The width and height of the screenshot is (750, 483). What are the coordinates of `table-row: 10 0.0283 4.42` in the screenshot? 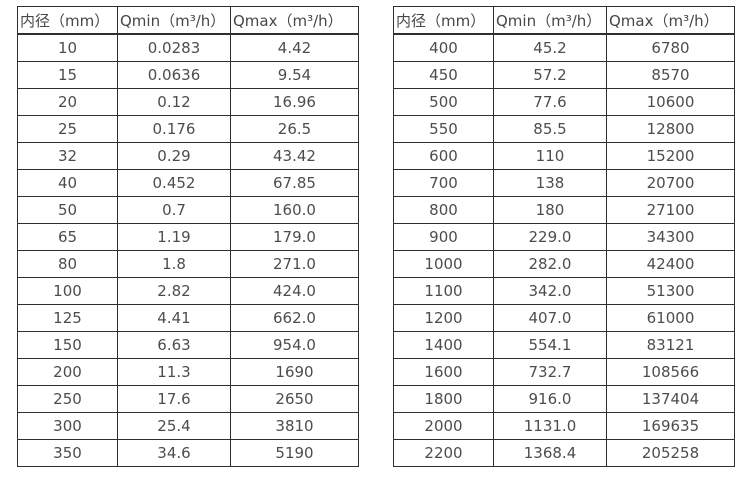 It's located at (188, 47).